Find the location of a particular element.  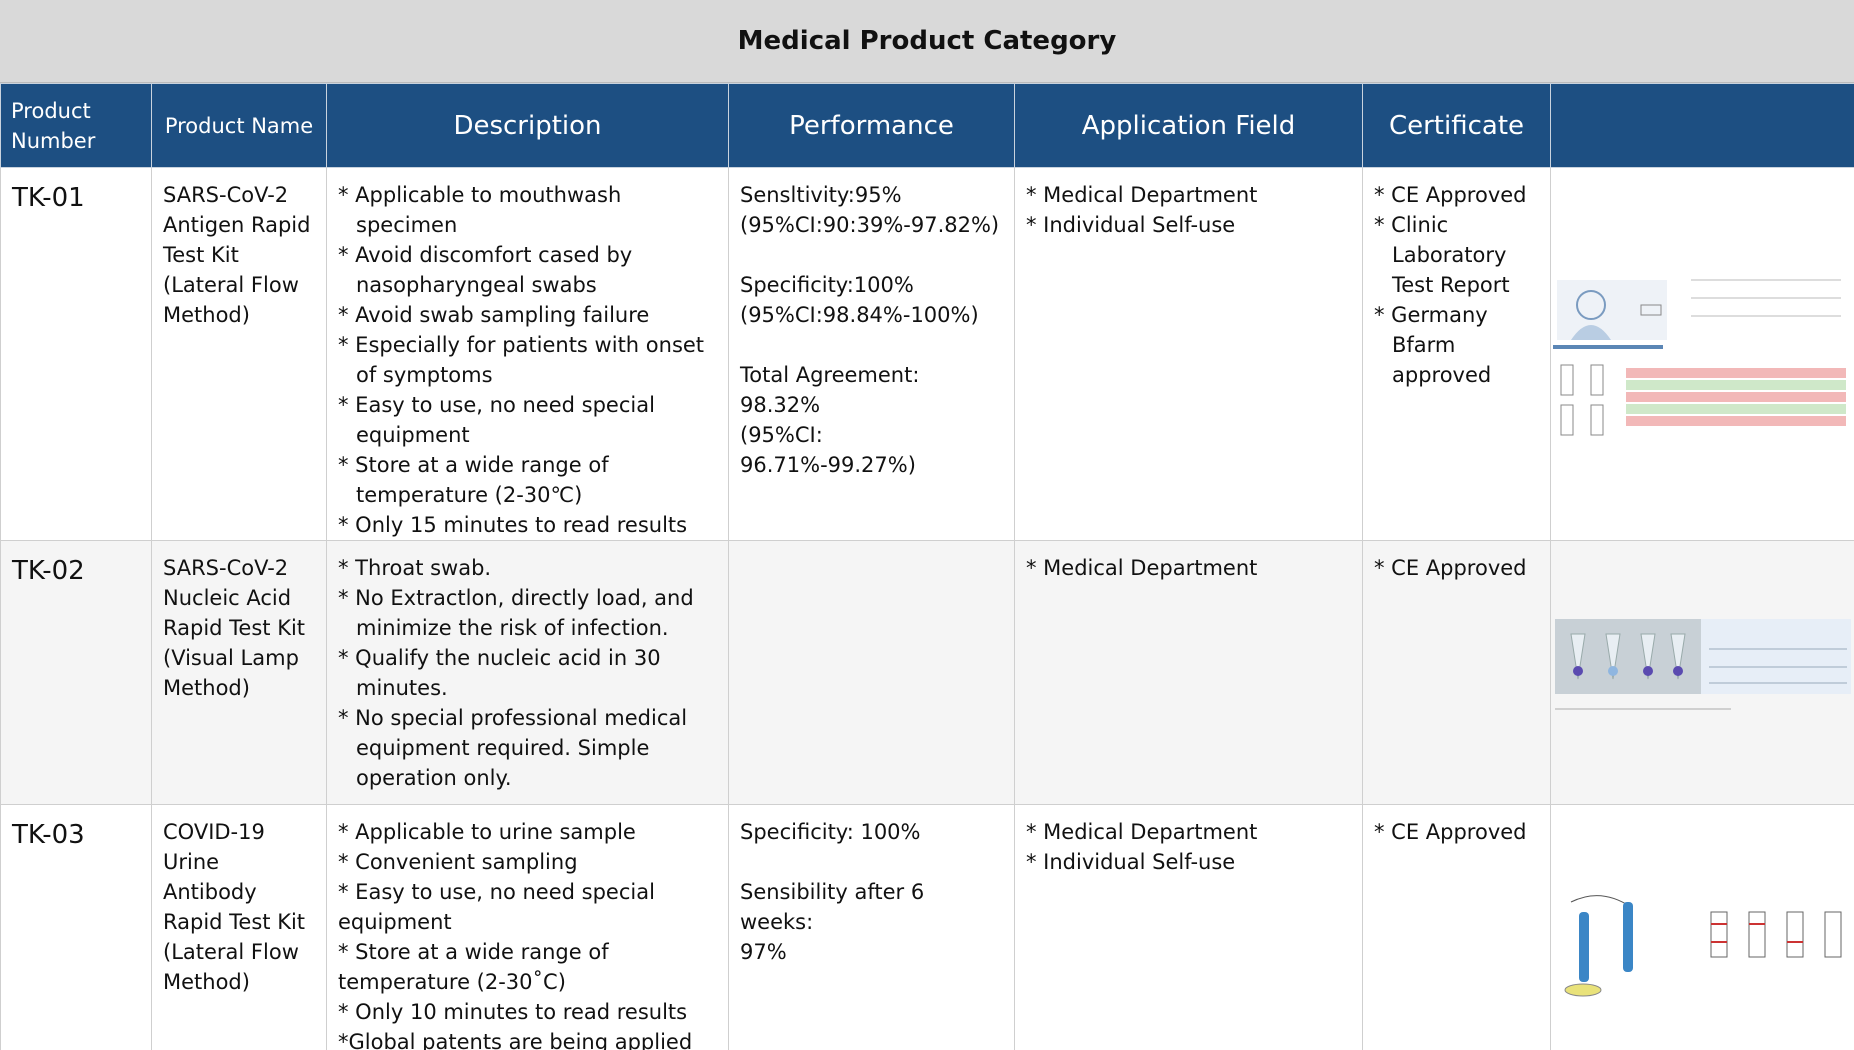

description-item: * Throat swab. is located at coordinates (415, 568).